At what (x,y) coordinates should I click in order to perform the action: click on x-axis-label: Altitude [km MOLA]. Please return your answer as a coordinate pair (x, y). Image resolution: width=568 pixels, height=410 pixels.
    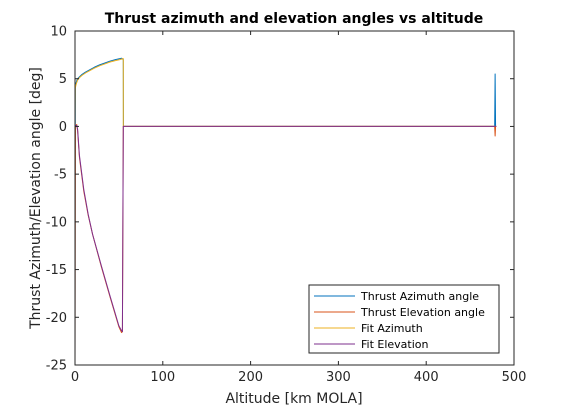
    Looking at the image, I should click on (293, 399).